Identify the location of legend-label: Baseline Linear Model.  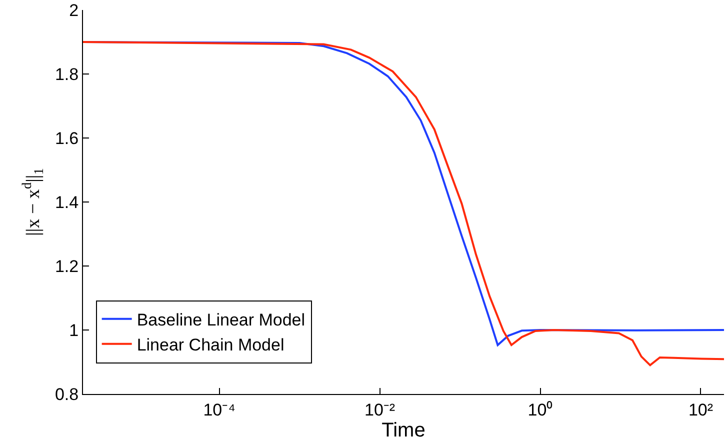
(221, 320).